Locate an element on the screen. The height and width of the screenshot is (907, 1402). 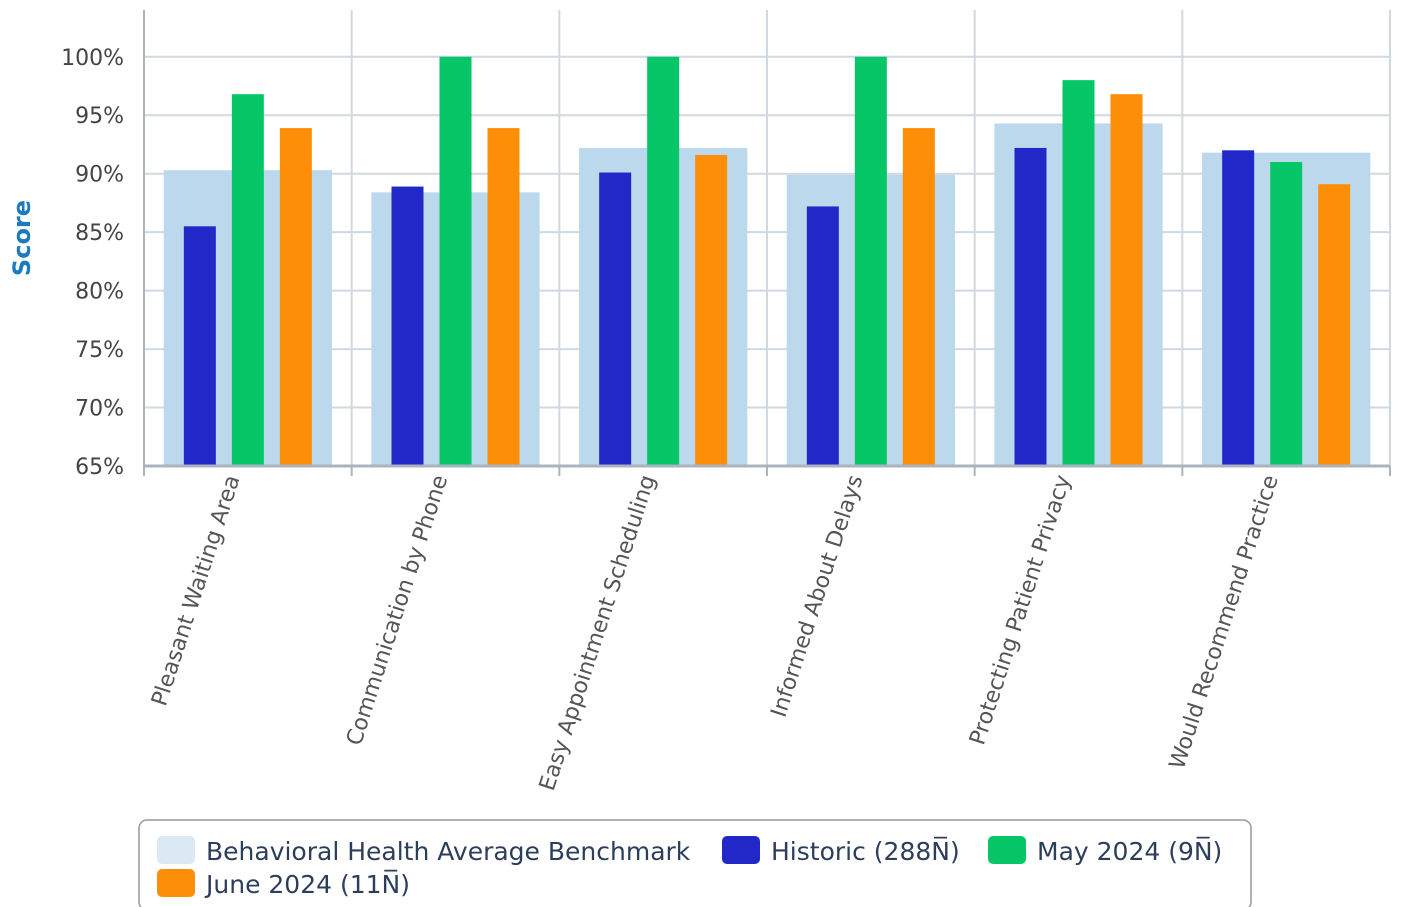
y-tick-label: 85% is located at coordinates (99, 233).